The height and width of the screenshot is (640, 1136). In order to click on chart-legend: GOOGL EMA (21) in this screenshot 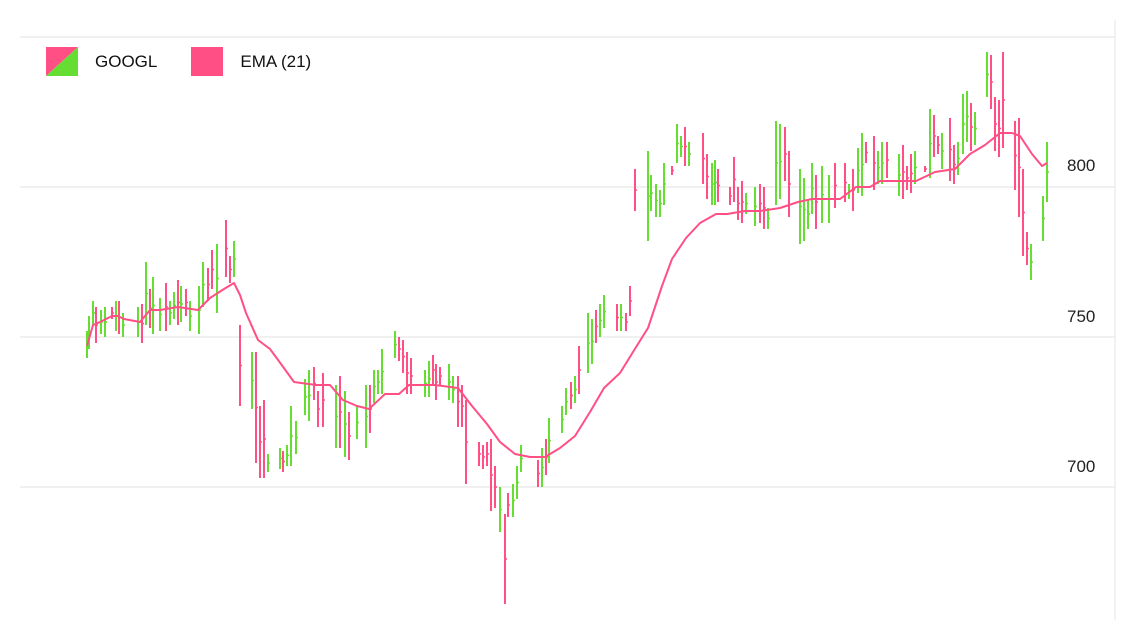, I will do `click(195, 61)`.